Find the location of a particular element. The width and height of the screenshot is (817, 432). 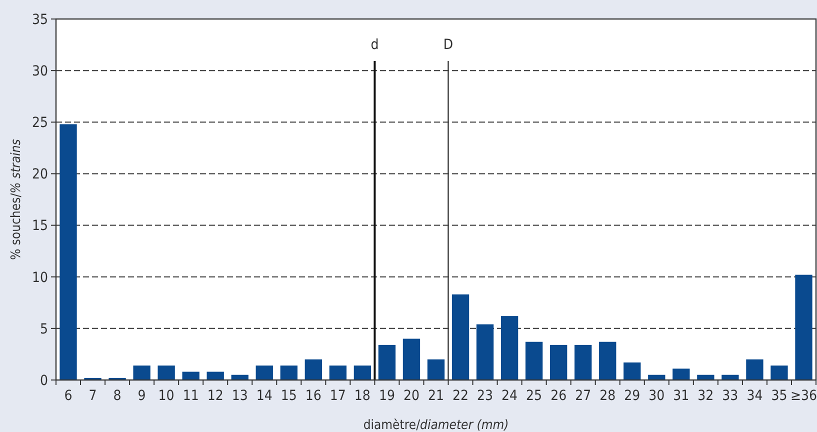

y-tick-label: 25 is located at coordinates (40, 123).